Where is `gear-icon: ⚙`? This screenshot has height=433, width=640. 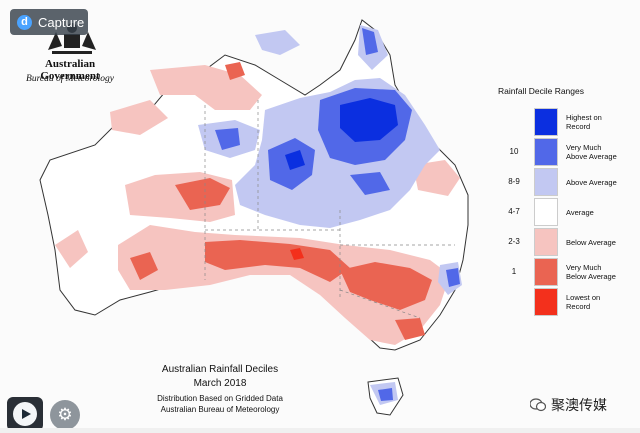
gear-icon: ⚙ is located at coordinates (65, 414).